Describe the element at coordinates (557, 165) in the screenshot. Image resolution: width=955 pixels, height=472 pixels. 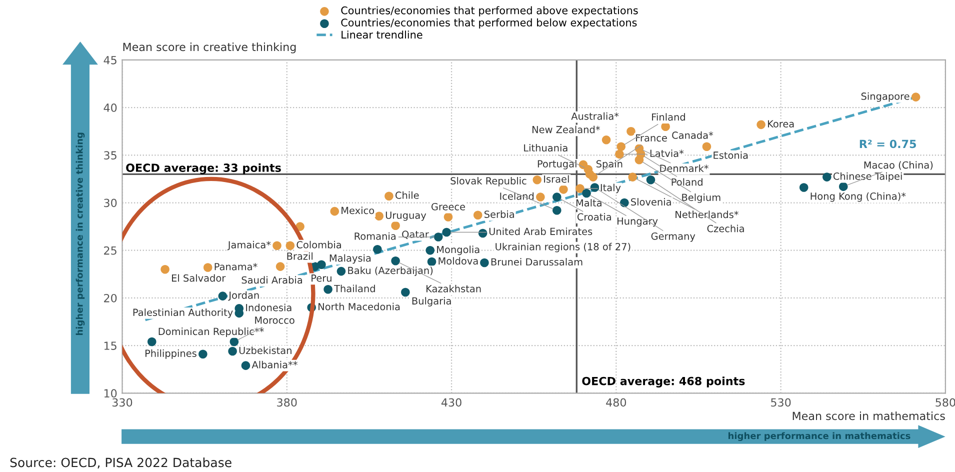
I see `annotation: Portugal` at that location.